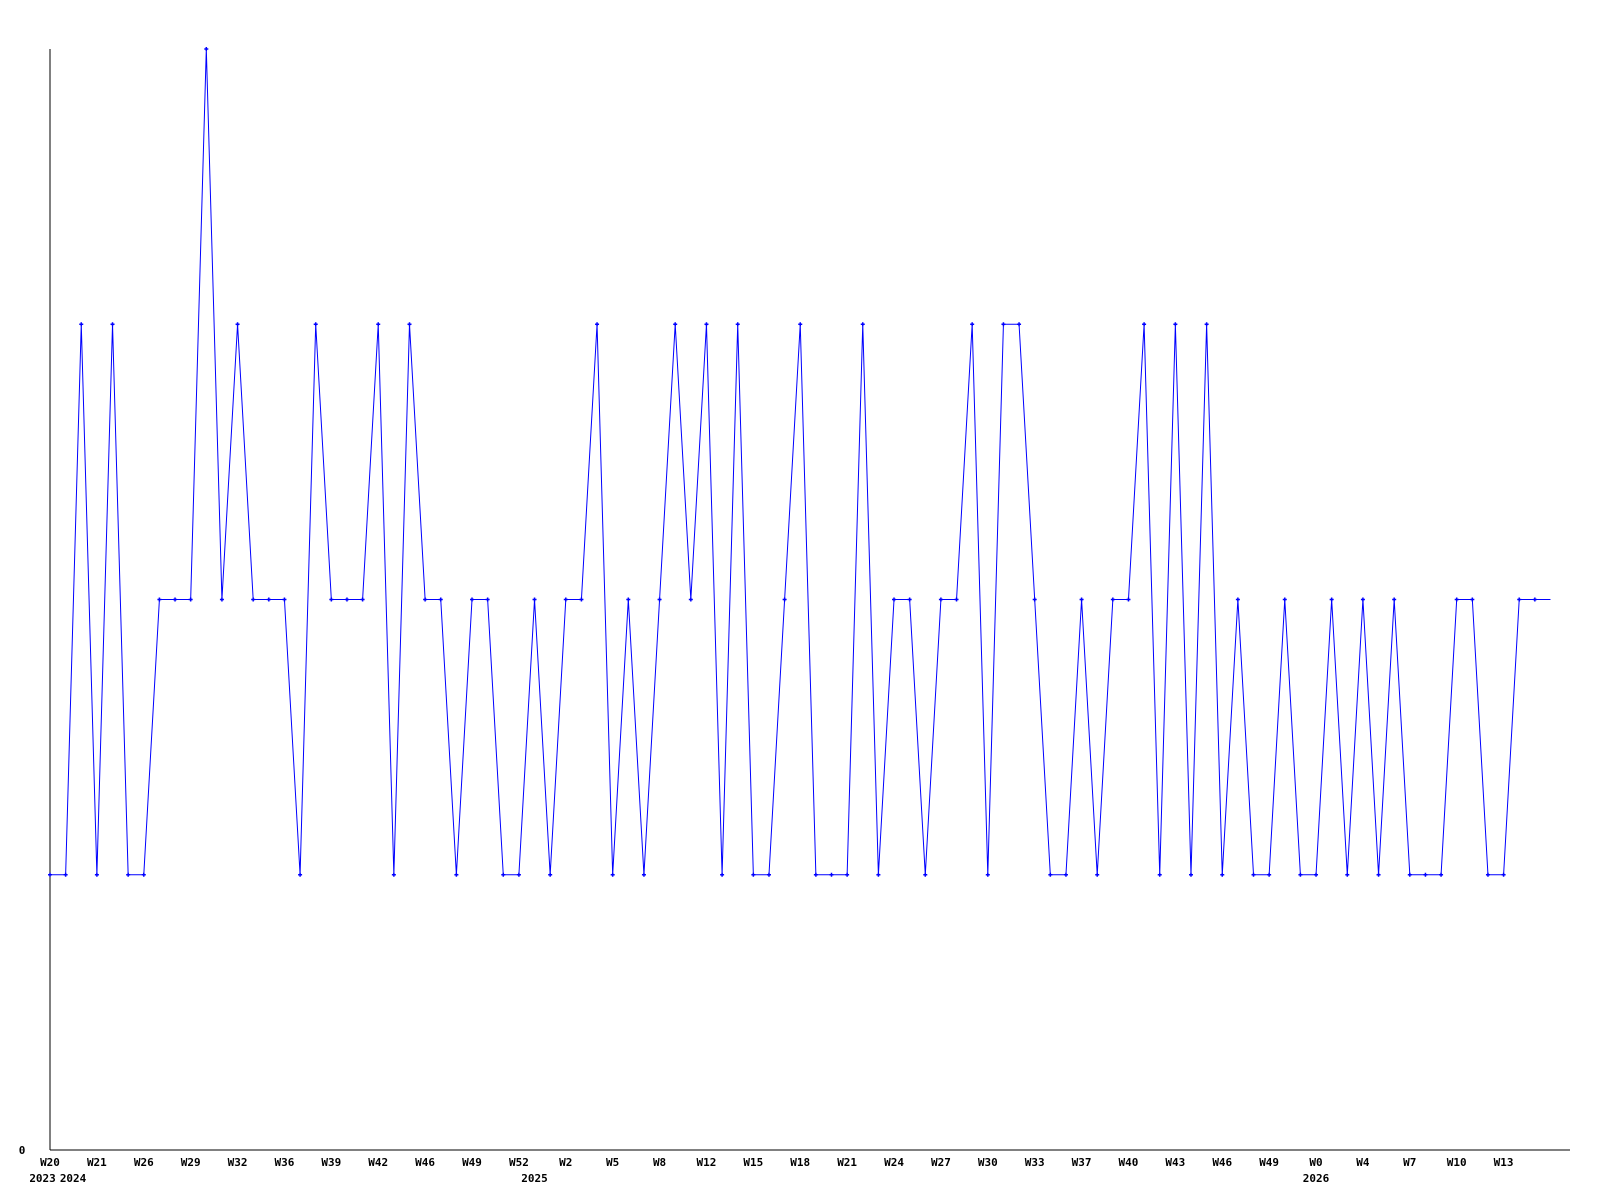 Image resolution: width=1600 pixels, height=1200 pixels. What do you see at coordinates (800, 1162) in the screenshot?
I see `x-tick-label: W18` at bounding box center [800, 1162].